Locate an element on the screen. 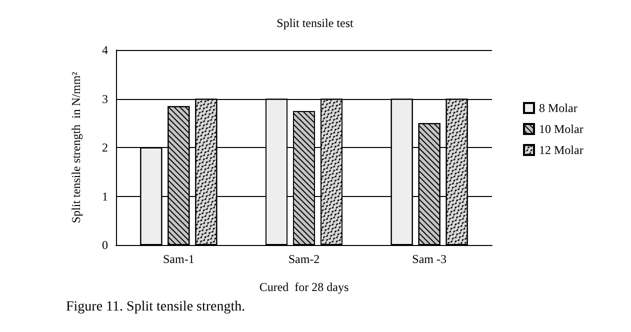  y-tick-label: 1 is located at coordinates (105, 196).